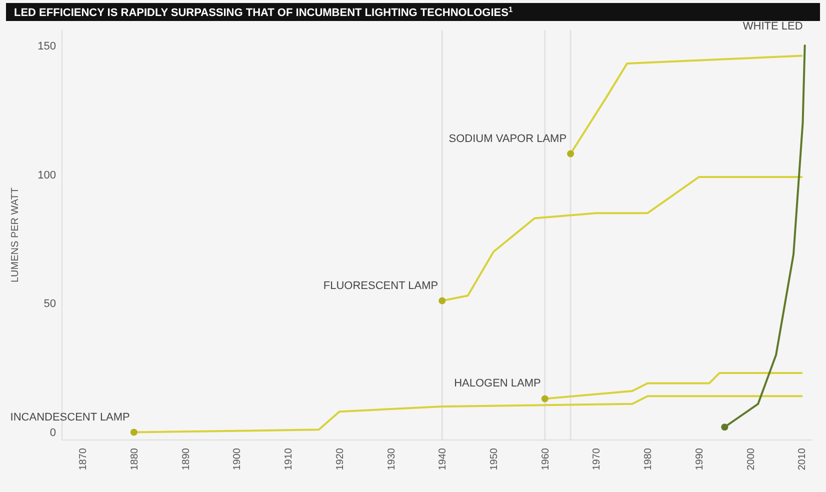  I want to click on series-label: HALOGEN LAMP, so click(497, 384).